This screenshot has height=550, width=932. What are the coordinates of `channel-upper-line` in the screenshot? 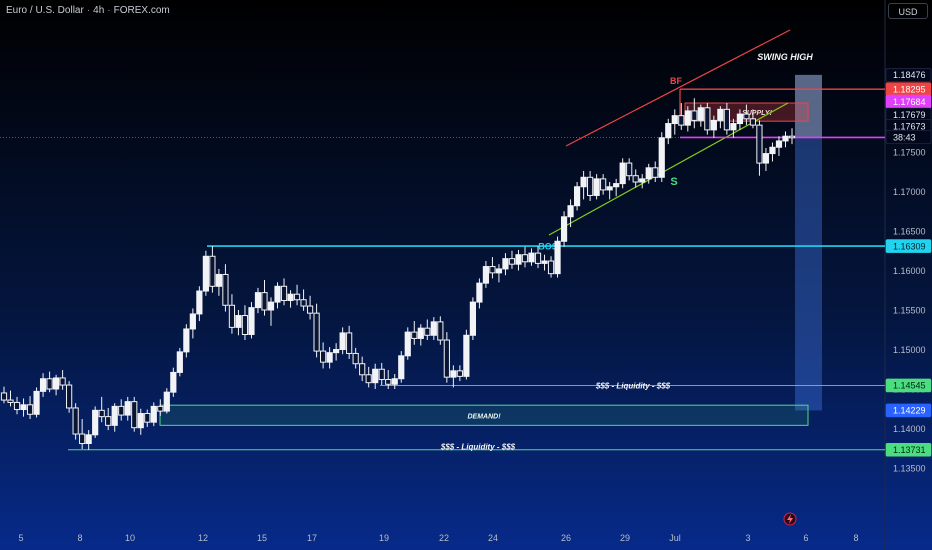 It's located at (678, 88).